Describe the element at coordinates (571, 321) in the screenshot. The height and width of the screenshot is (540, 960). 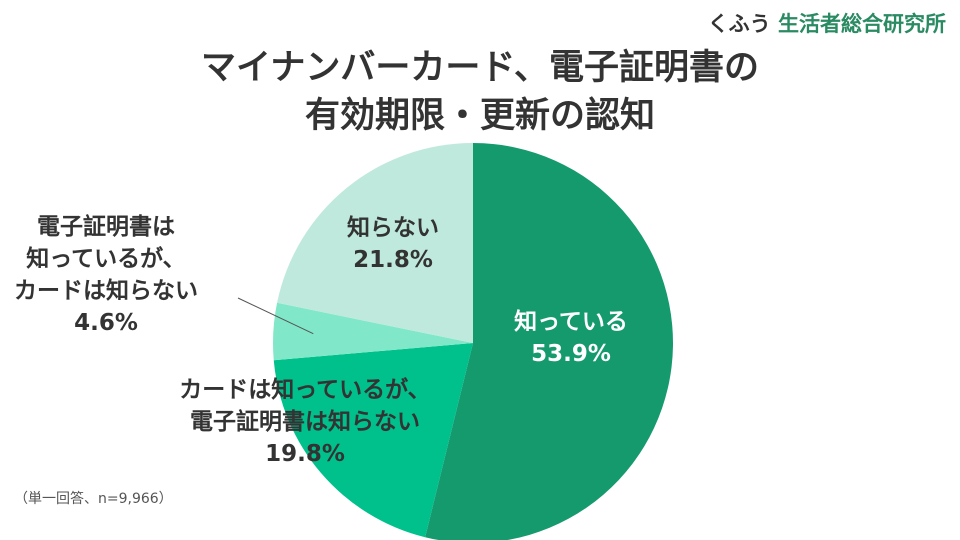
I see `slice-category-label: 知っている` at that location.